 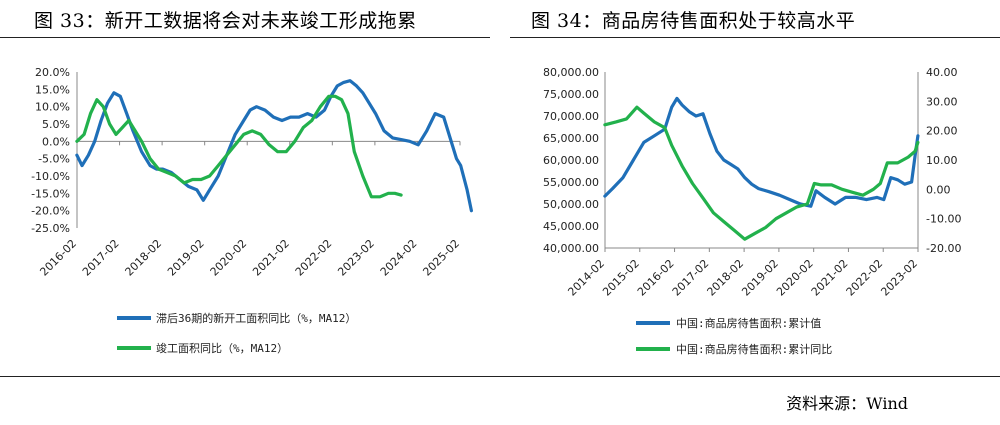 I want to click on right-y-right-tick-label: 40.00, so click(x=942, y=72).